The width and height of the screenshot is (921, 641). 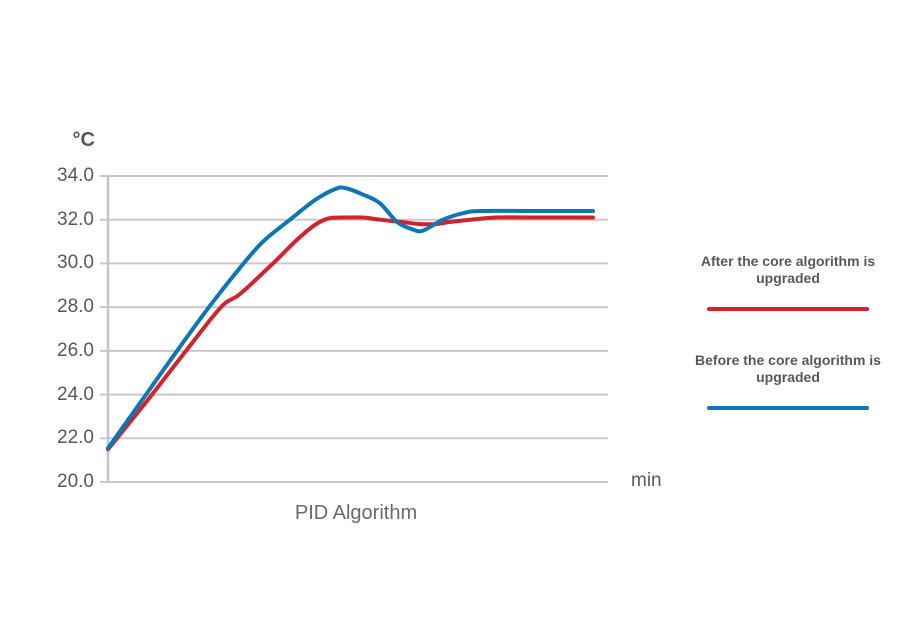 I want to click on x-axis-unit-label: min, so click(x=646, y=480).